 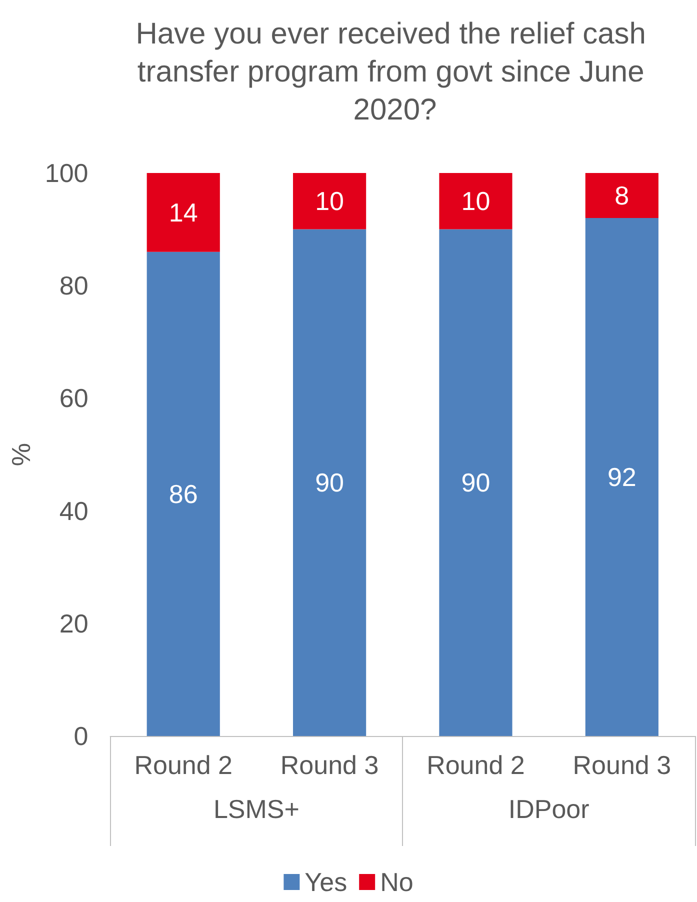 What do you see at coordinates (397, 882) in the screenshot?
I see `legend-label: No` at bounding box center [397, 882].